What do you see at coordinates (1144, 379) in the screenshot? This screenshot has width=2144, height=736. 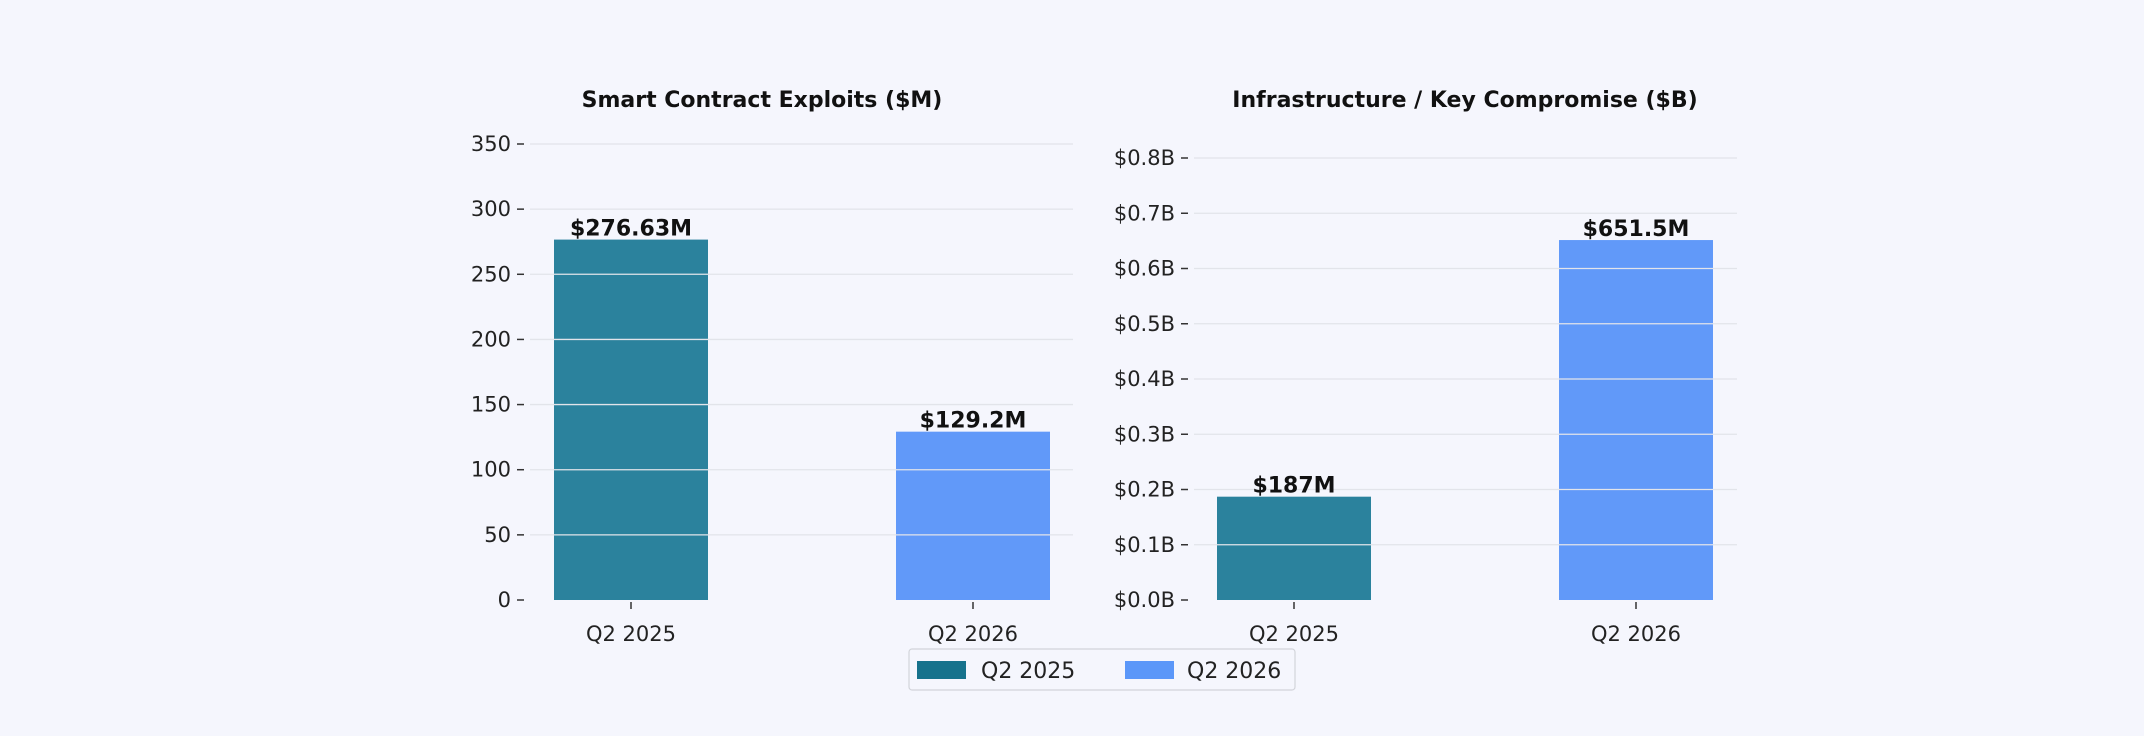 I see `chart2-y-tick-label: $0.4B` at bounding box center [1144, 379].